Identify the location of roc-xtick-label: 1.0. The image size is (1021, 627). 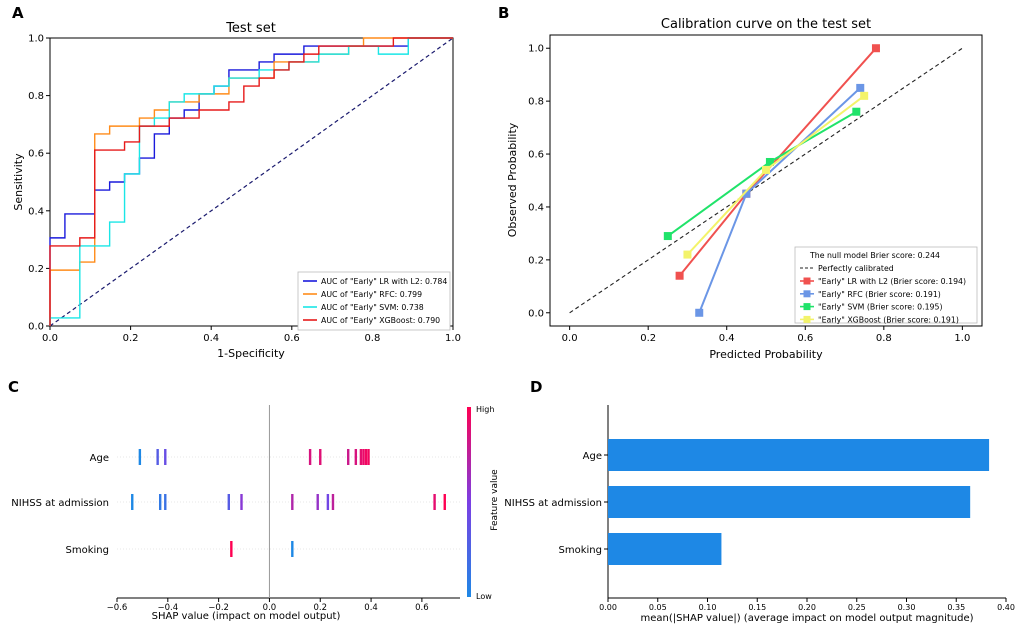
(453, 338).